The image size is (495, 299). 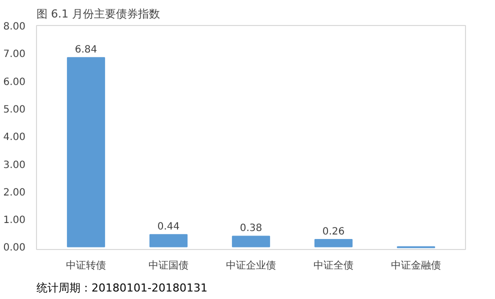 I want to click on x-tick-label: 中证国债, so click(x=168, y=266).